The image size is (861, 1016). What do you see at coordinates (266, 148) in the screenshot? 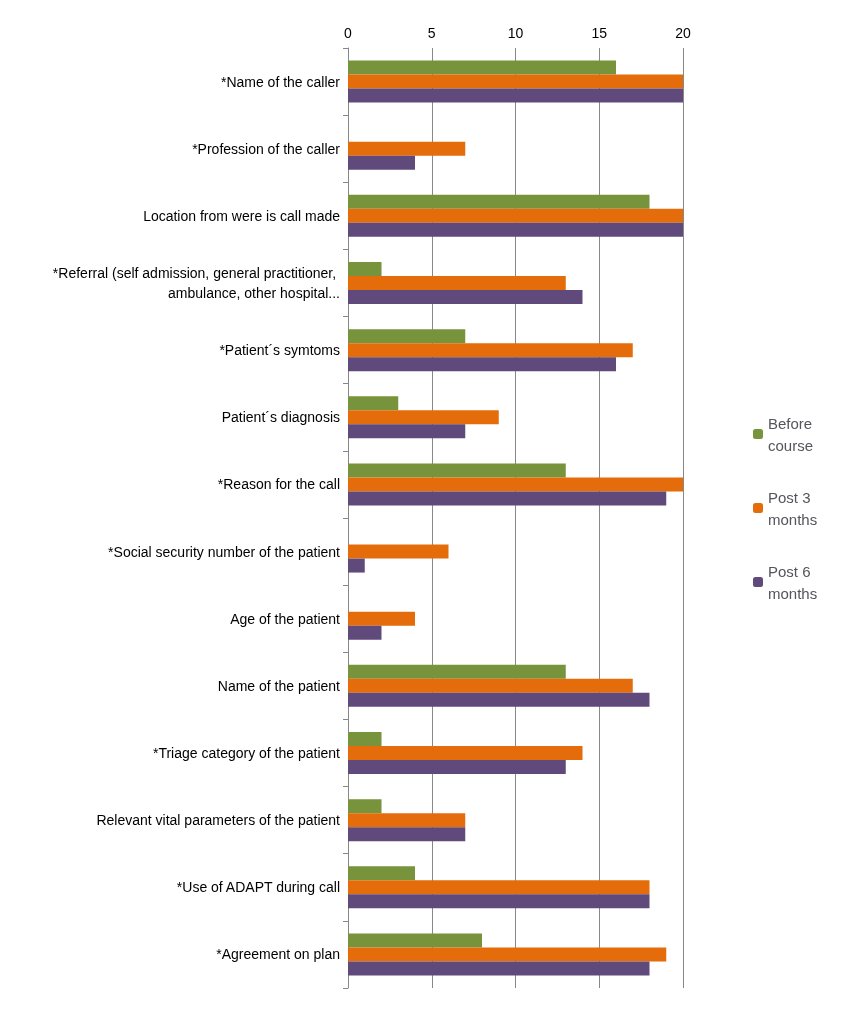
I see `y-tick-label: *Profession of the caller` at bounding box center [266, 148].